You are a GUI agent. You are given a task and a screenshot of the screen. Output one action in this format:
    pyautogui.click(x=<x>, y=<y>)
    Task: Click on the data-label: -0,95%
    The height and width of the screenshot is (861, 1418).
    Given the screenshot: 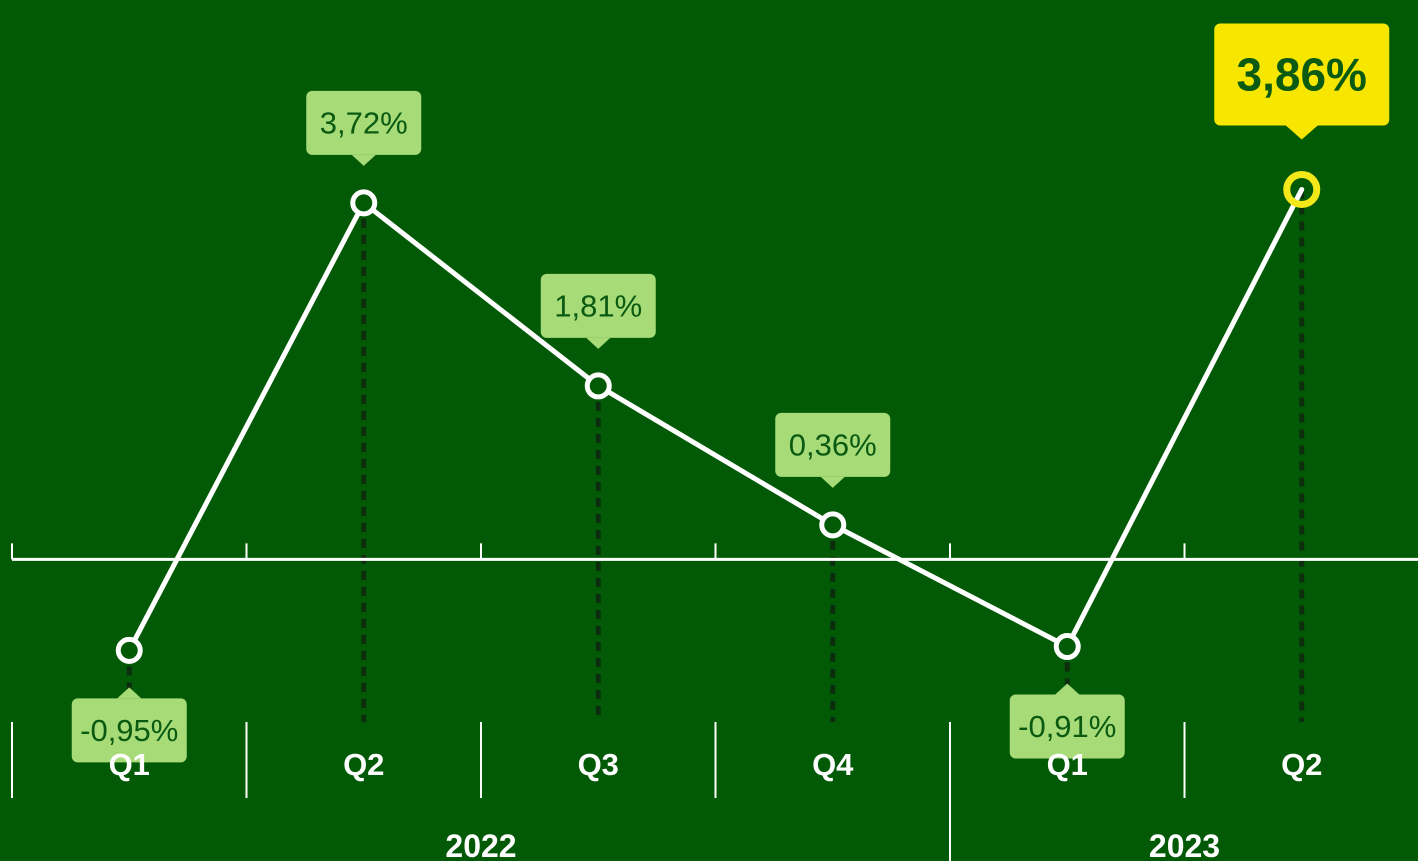 What is the action you would take?
    pyautogui.click(x=129, y=730)
    